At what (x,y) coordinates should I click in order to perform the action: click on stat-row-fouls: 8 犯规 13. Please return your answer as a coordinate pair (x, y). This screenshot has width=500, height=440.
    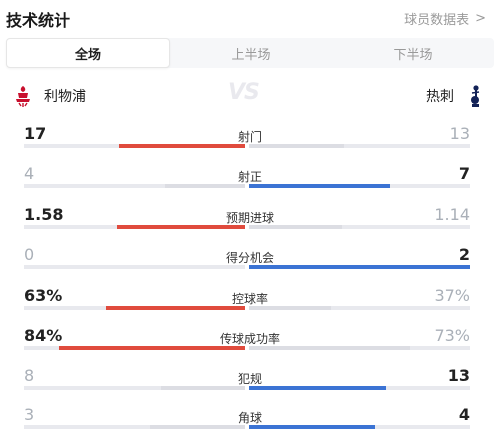
    Looking at the image, I should click on (250, 386).